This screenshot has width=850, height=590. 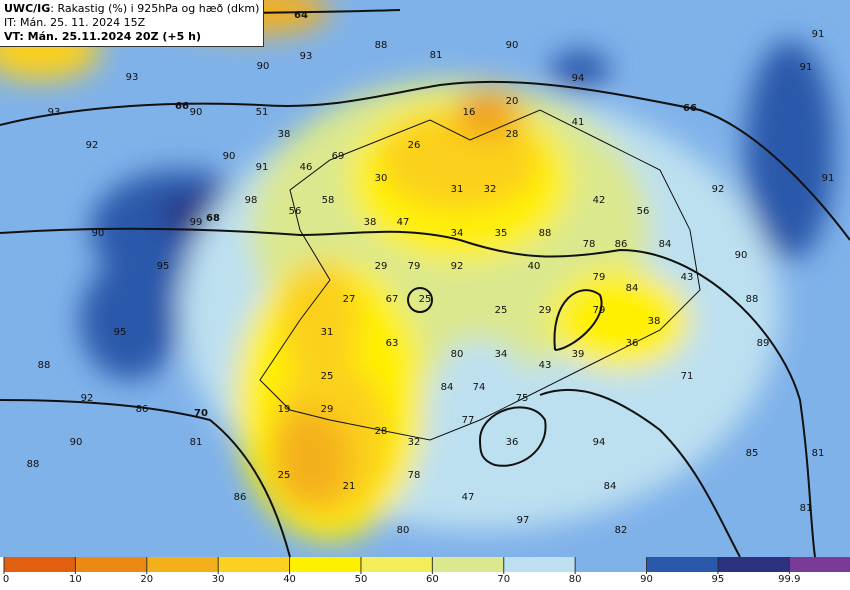 What do you see at coordinates (155, 8) in the screenshot?
I see `field: : Rakastig (%) i 925hPa og hæð (dkm)` at bounding box center [155, 8].